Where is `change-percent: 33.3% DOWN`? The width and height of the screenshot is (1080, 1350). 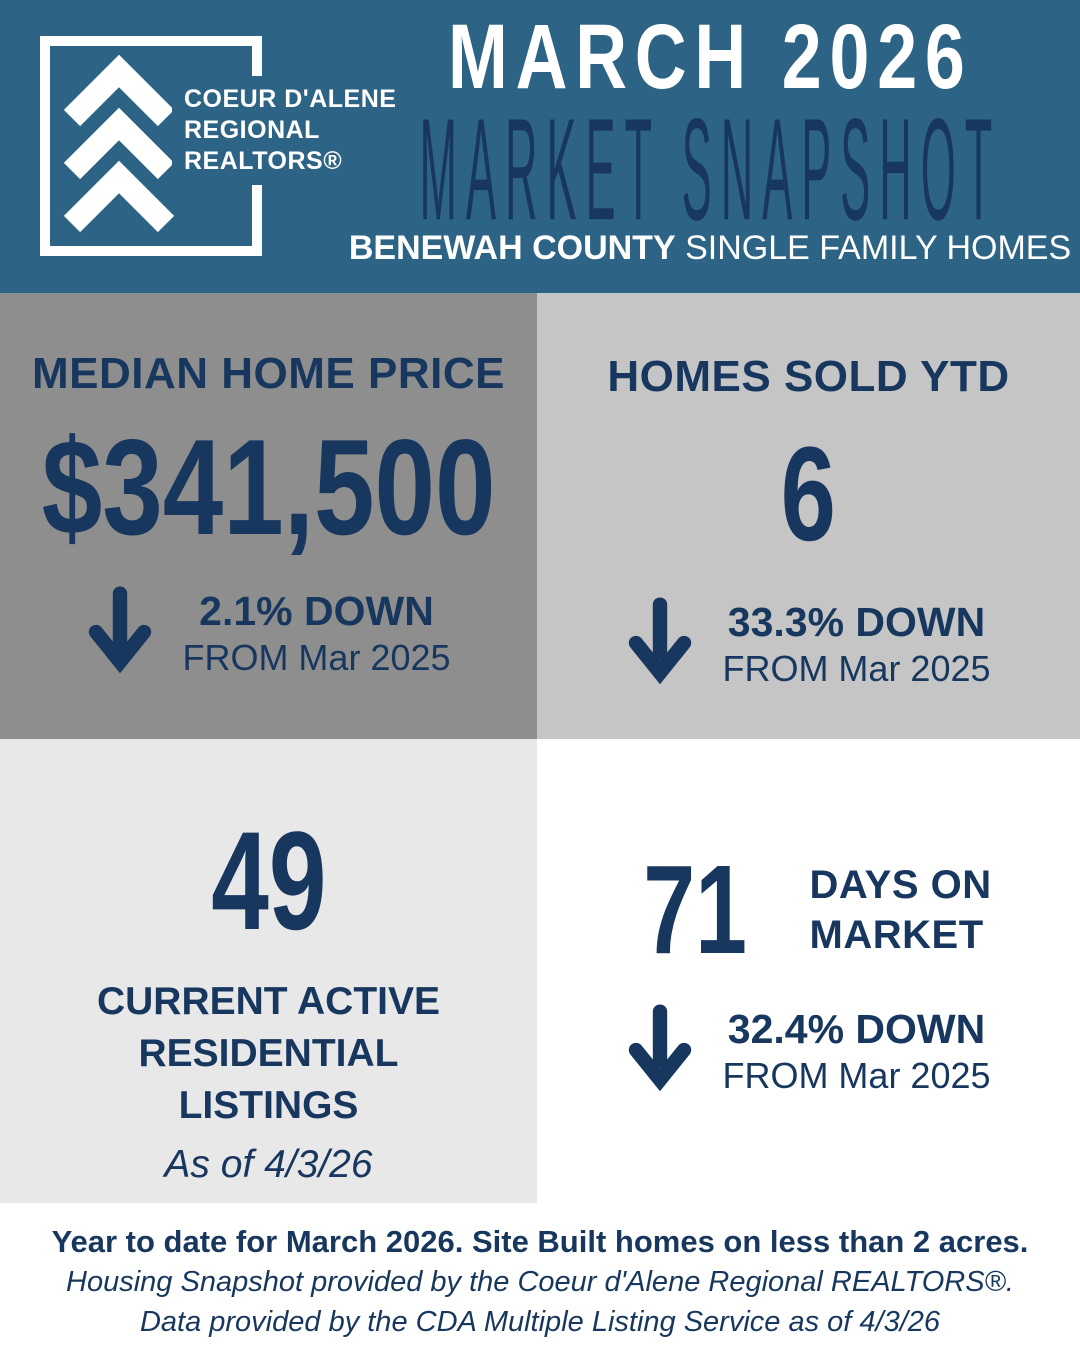 change-percent: 33.3% DOWN is located at coordinates (856, 621).